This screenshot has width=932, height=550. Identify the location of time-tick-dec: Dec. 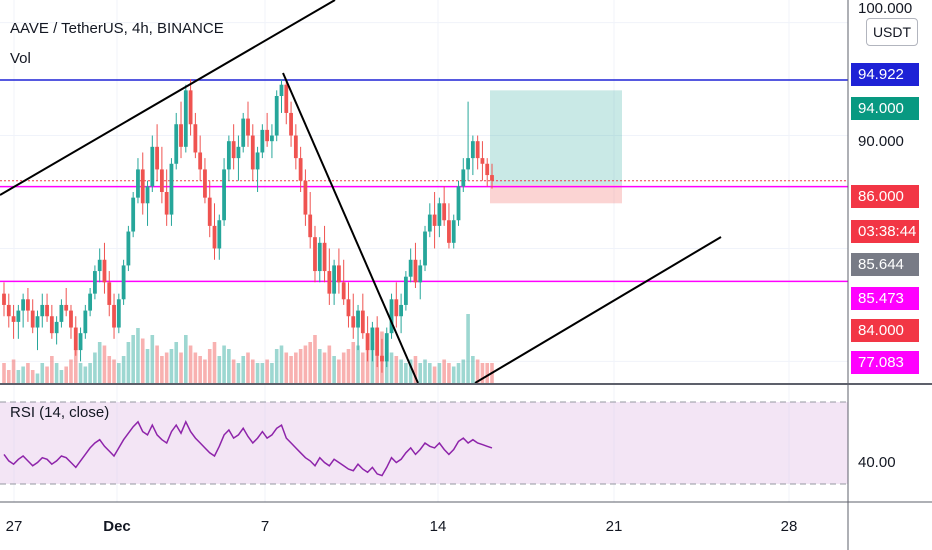
(117, 526).